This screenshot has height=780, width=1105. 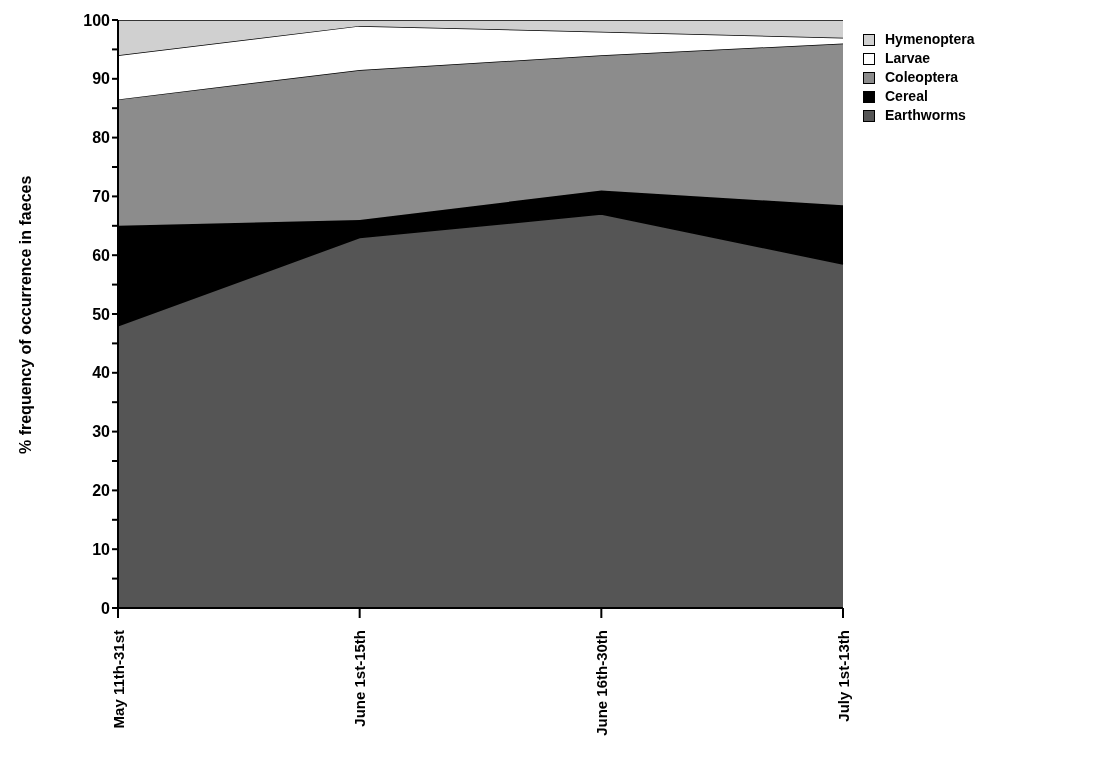 I want to click on y-tick-label: 100, so click(x=97, y=20).